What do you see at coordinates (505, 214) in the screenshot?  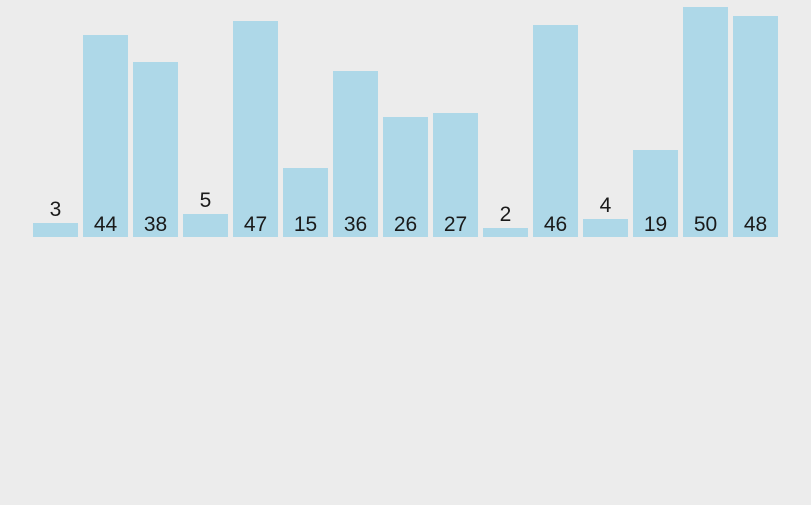 I see `bar-value-label: 2` at bounding box center [505, 214].